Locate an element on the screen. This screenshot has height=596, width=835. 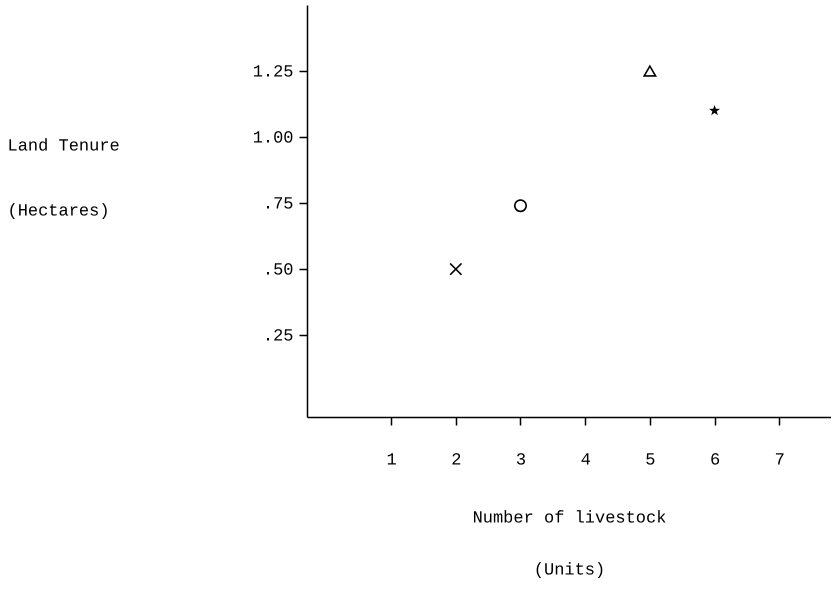
text: Land Tenure (Hectares) is located at coordinates (64, 180).